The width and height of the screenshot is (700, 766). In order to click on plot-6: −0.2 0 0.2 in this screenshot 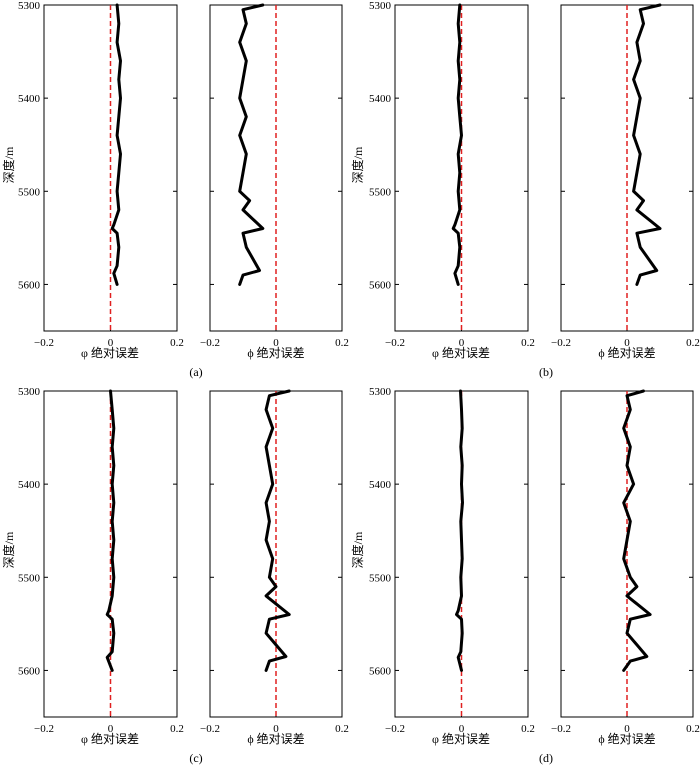, I will do `click(274, 562)`.